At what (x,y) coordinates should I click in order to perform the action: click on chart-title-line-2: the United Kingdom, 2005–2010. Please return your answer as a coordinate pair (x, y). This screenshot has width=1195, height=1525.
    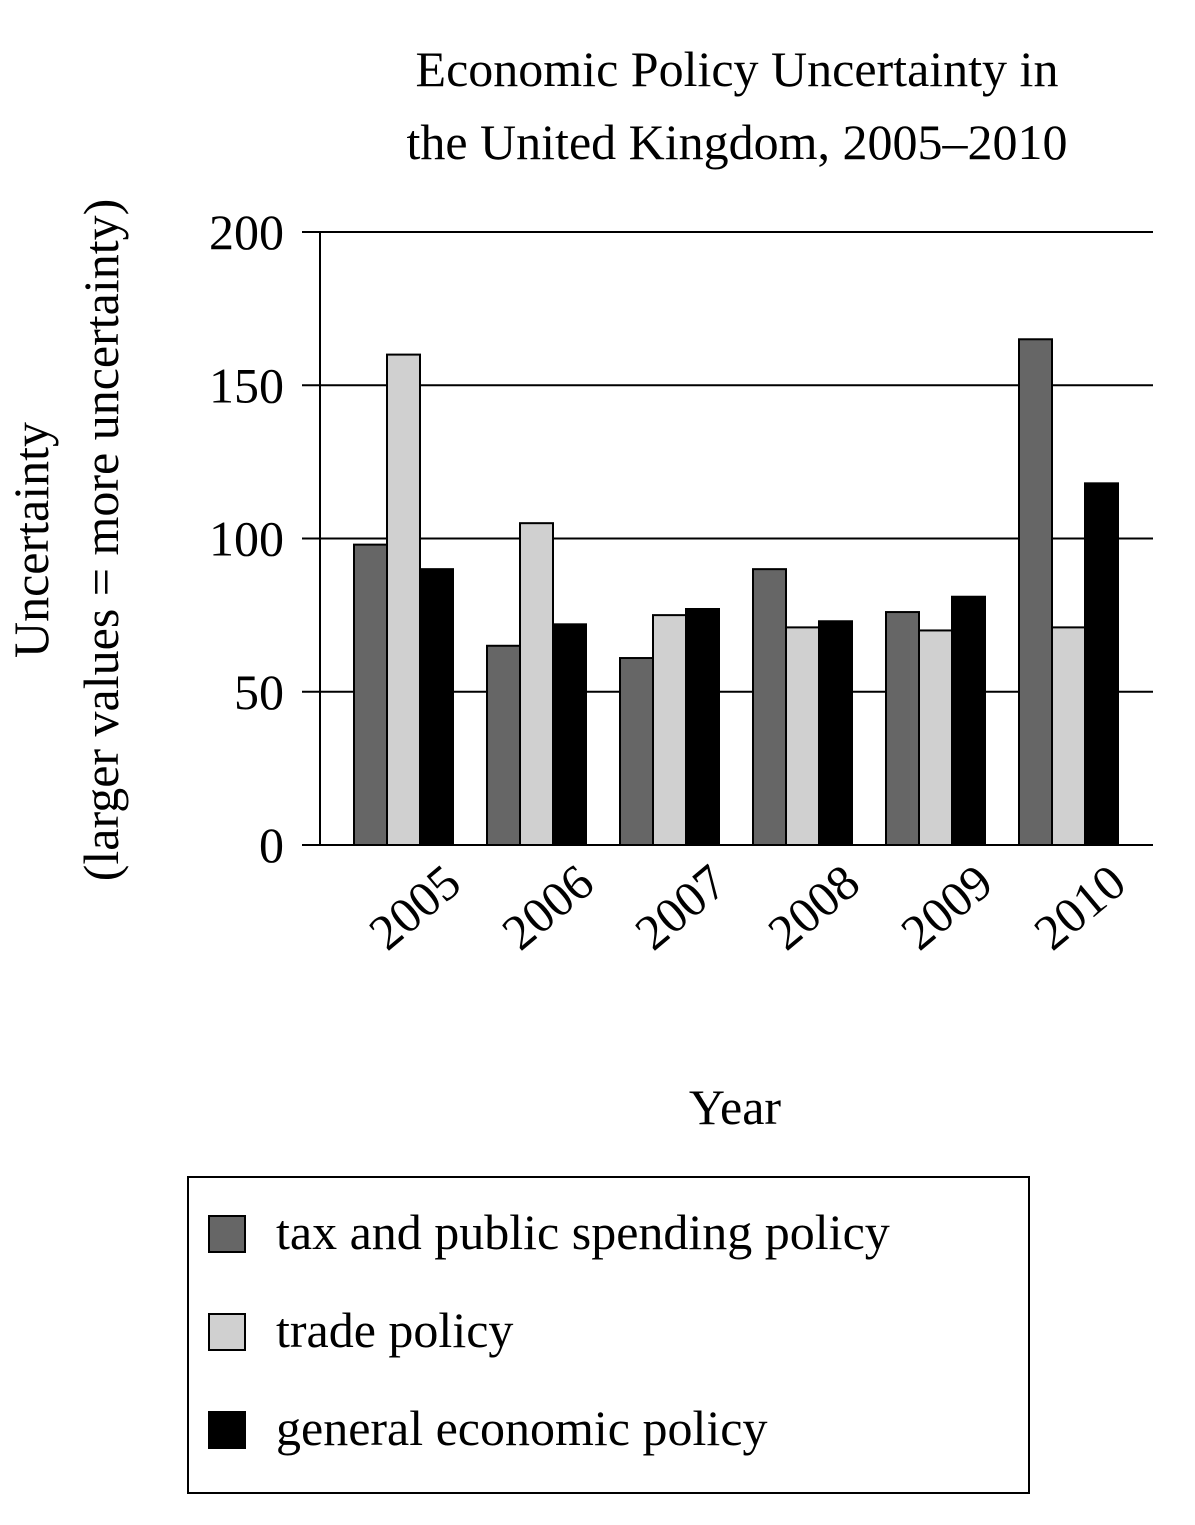
    Looking at the image, I should click on (736, 142).